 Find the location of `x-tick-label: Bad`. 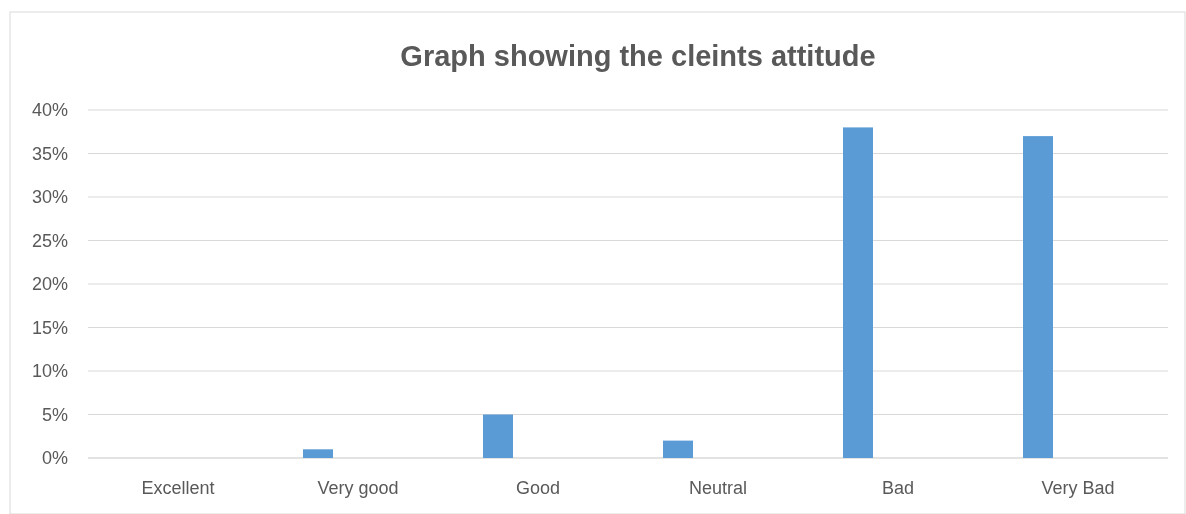

x-tick-label: Bad is located at coordinates (898, 488).